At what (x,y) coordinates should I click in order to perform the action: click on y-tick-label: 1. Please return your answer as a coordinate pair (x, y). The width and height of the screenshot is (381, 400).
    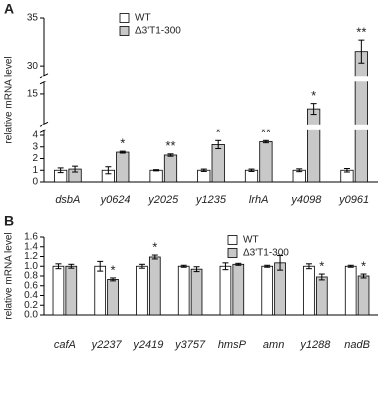
    Looking at the image, I should click on (35, 170).